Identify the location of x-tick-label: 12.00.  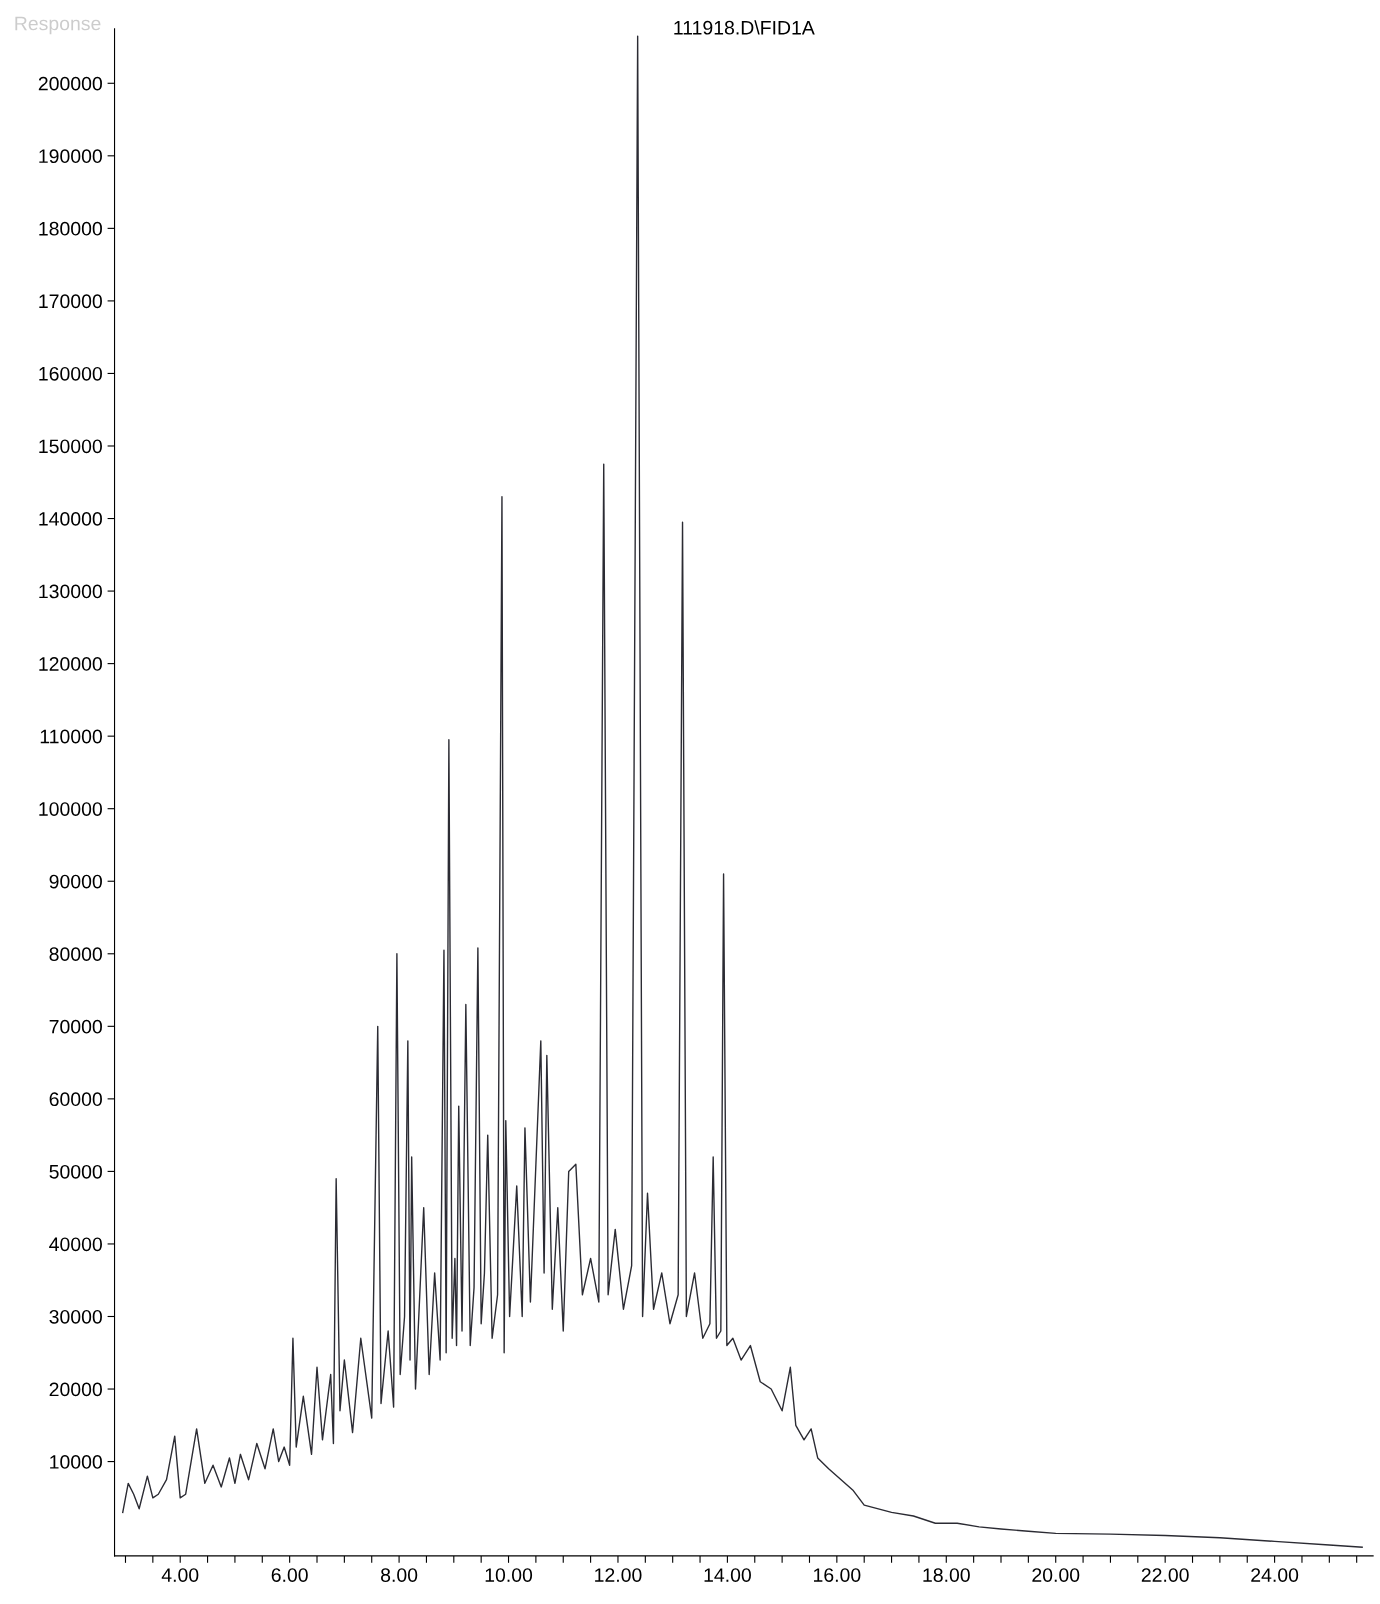
(618, 1575).